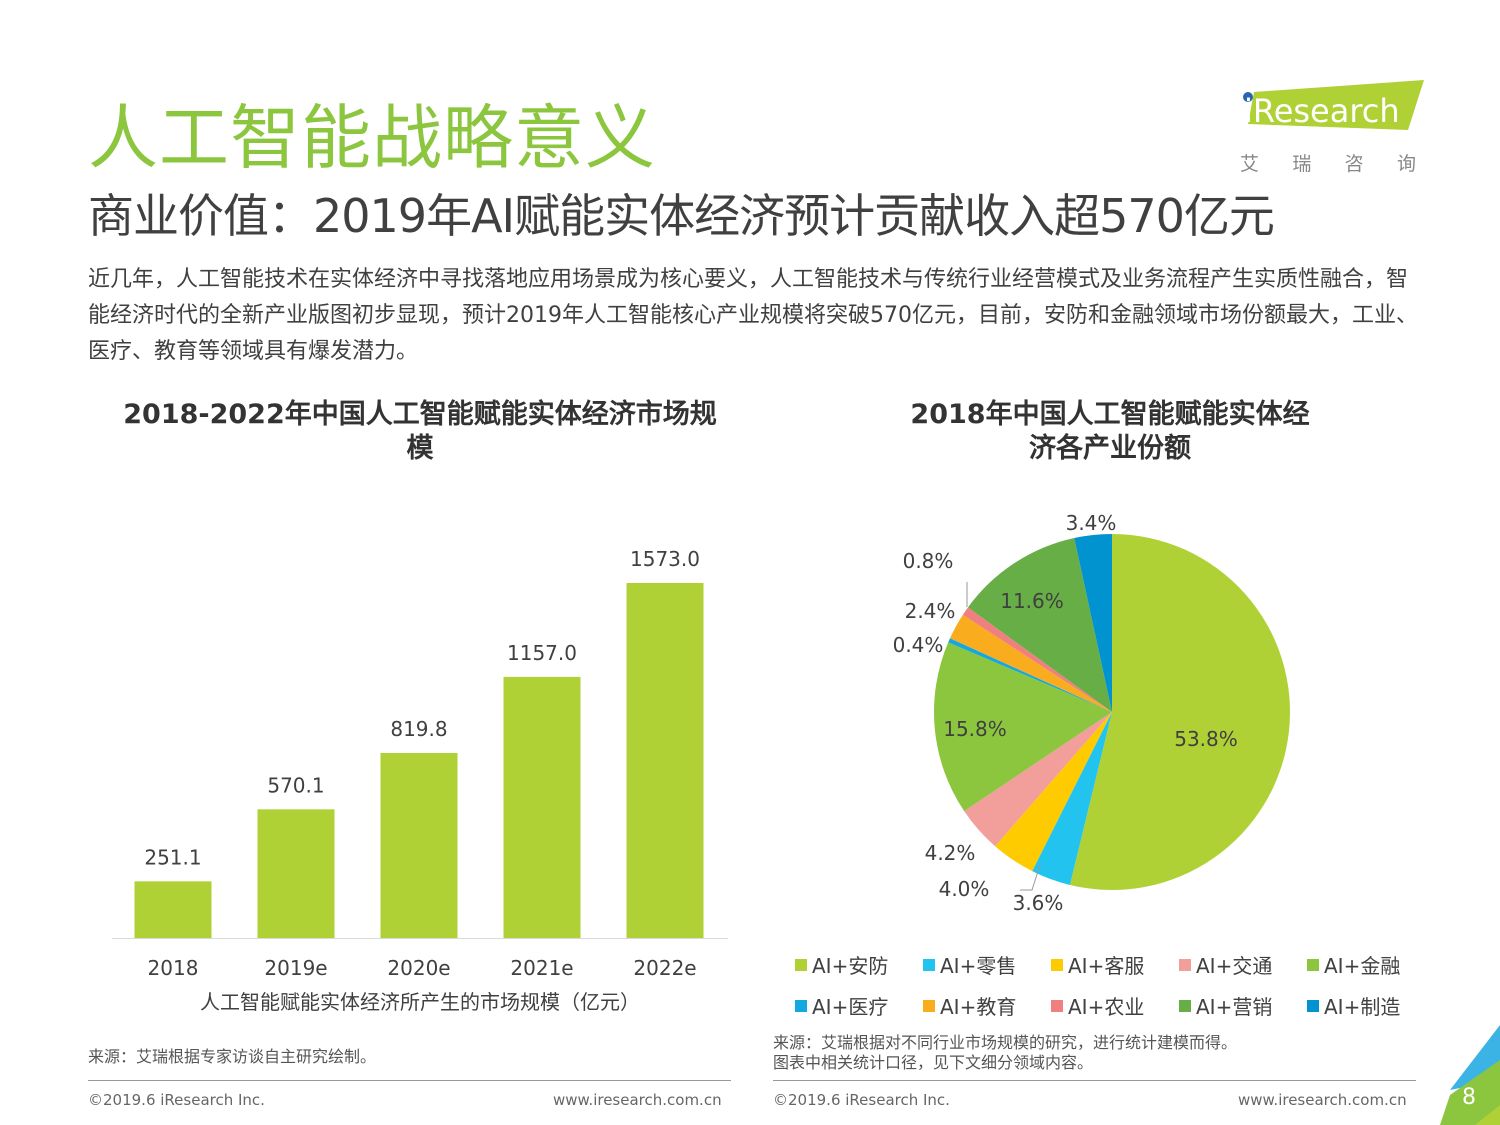  Describe the element at coordinates (1032, 601) in the screenshot. I see `pie-data-label: 11.6%` at that location.